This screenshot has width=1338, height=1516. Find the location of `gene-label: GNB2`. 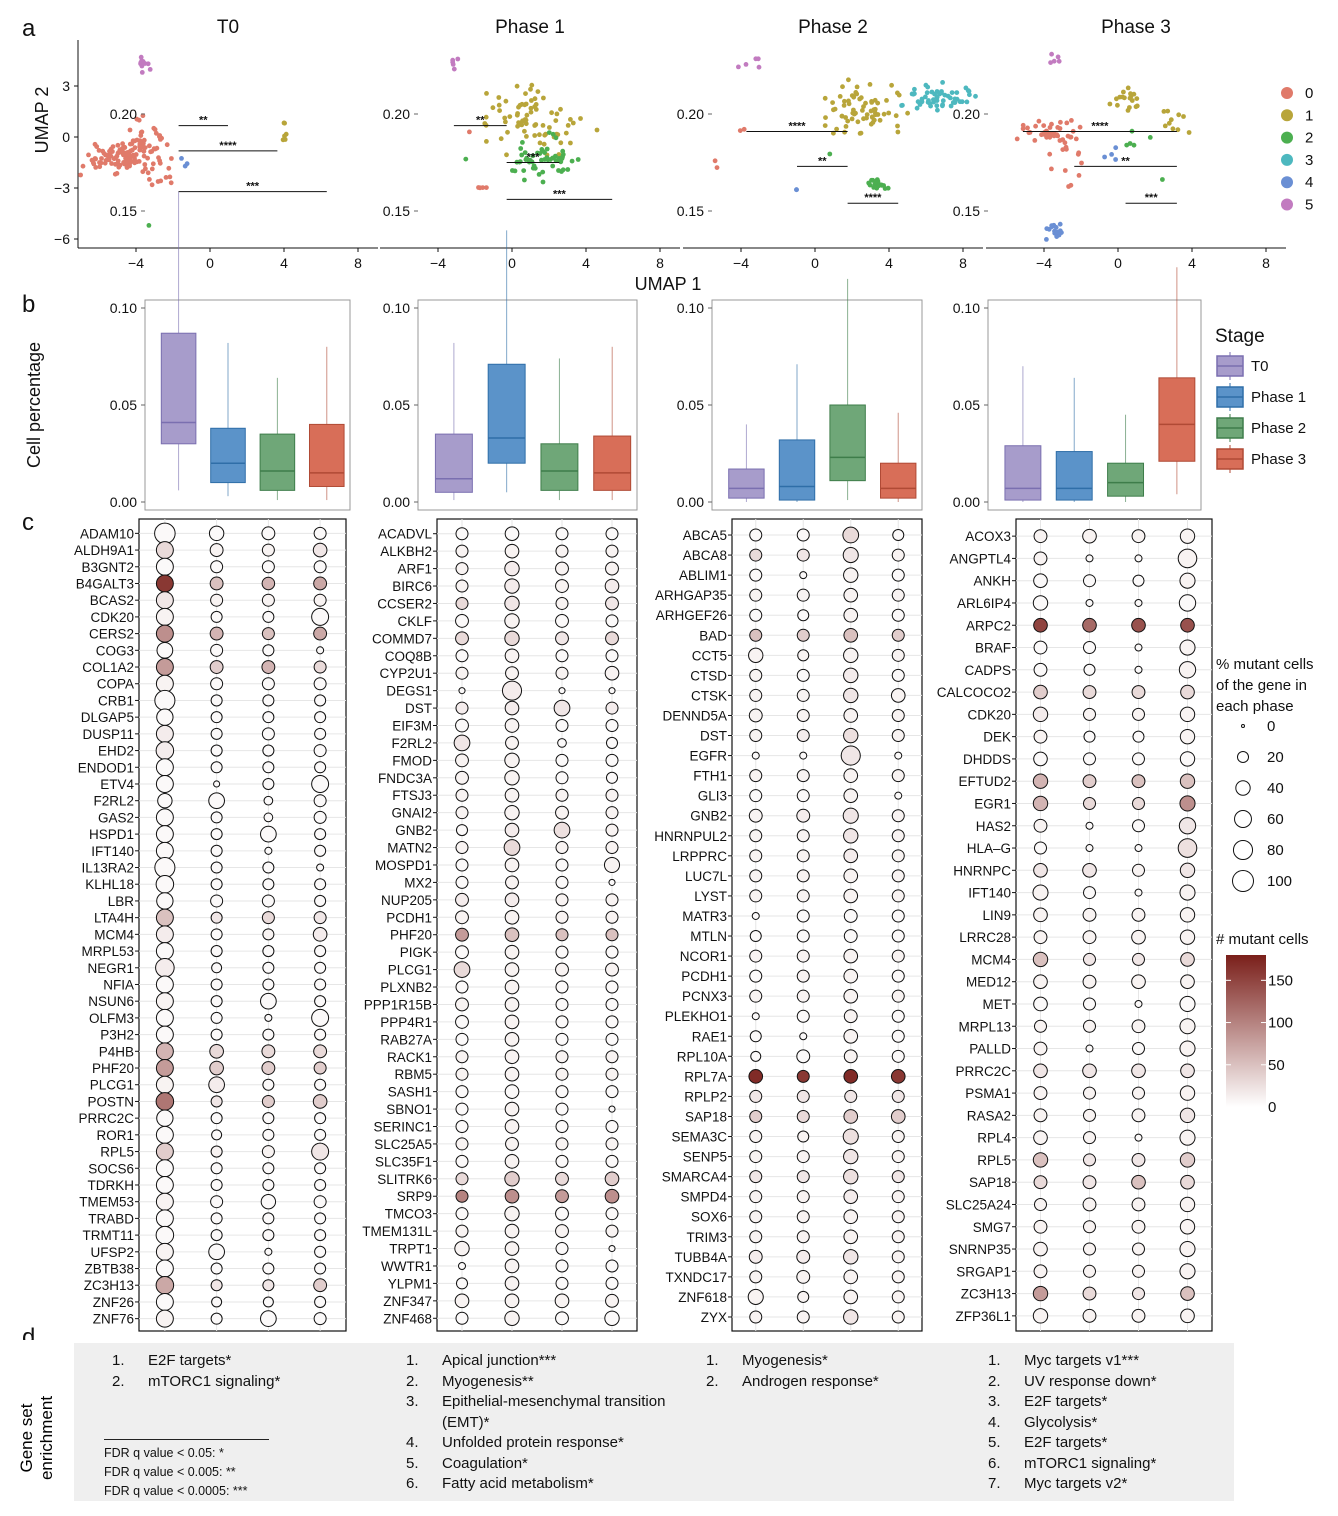

gene-label: GNB2 is located at coordinates (413, 830).